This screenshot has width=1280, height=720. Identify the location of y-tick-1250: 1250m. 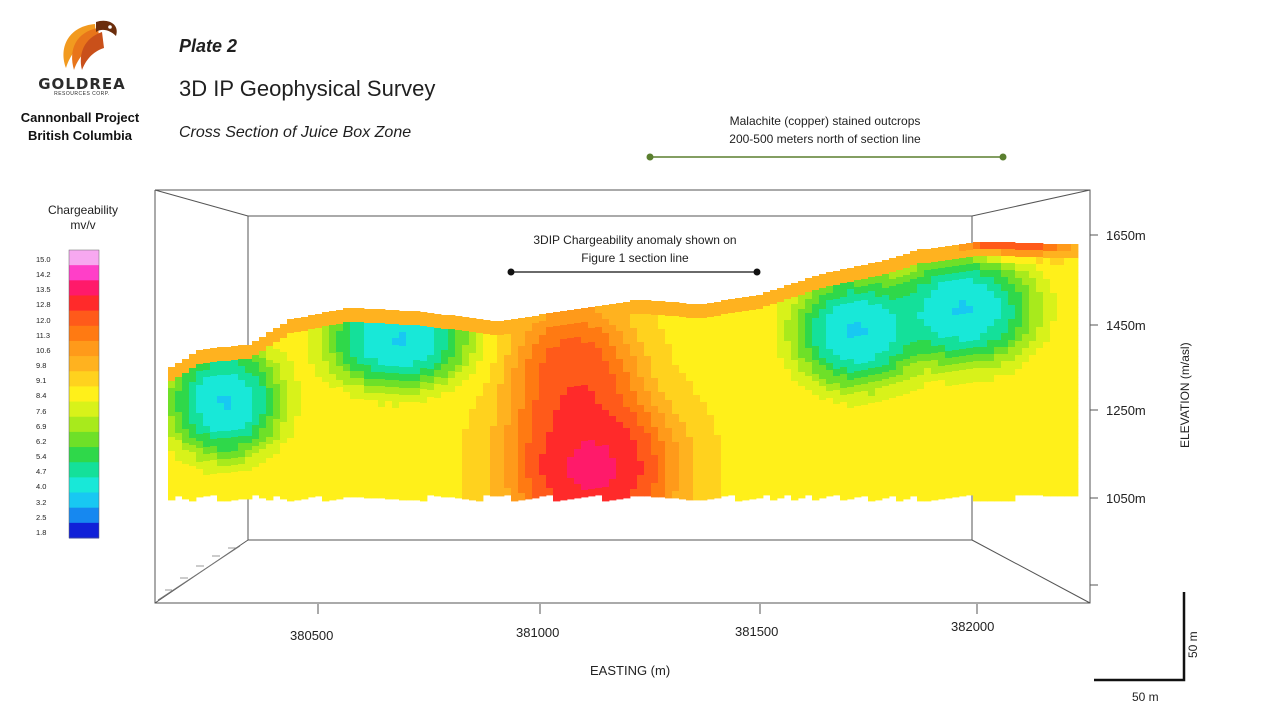
(1126, 410).